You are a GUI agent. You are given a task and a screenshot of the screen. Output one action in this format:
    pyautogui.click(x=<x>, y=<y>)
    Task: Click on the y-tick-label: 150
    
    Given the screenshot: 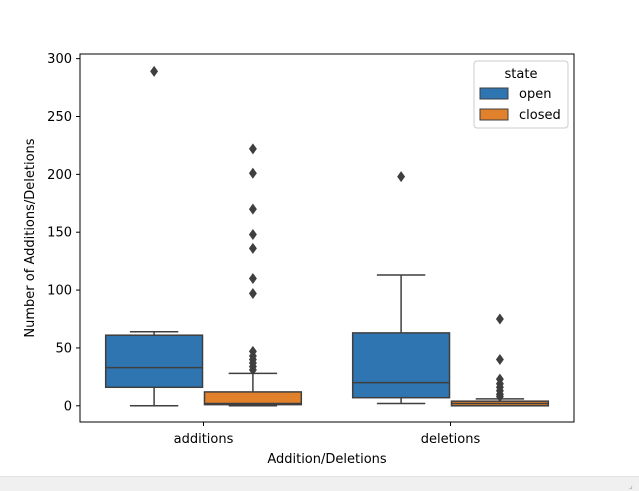 What is the action you would take?
    pyautogui.click(x=59, y=233)
    